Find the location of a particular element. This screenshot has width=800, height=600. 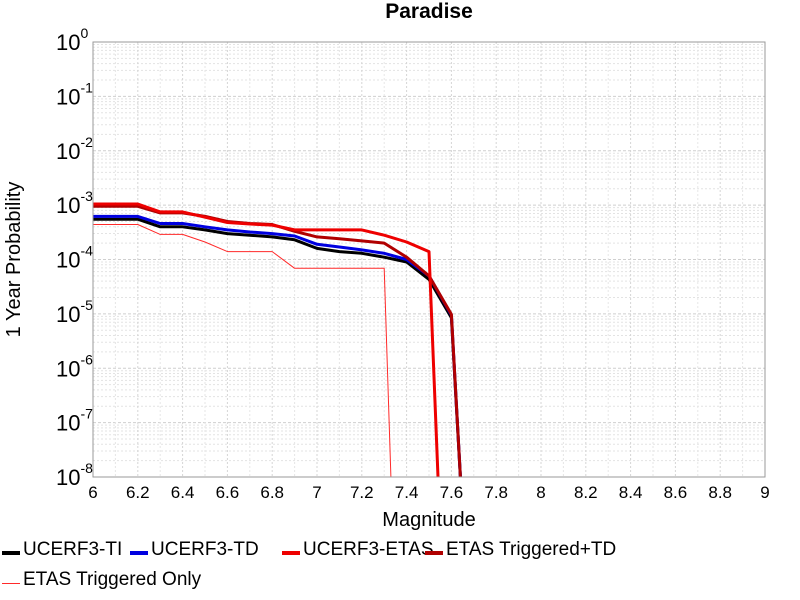

x-axis-label: Magnitude is located at coordinates (428, 520).